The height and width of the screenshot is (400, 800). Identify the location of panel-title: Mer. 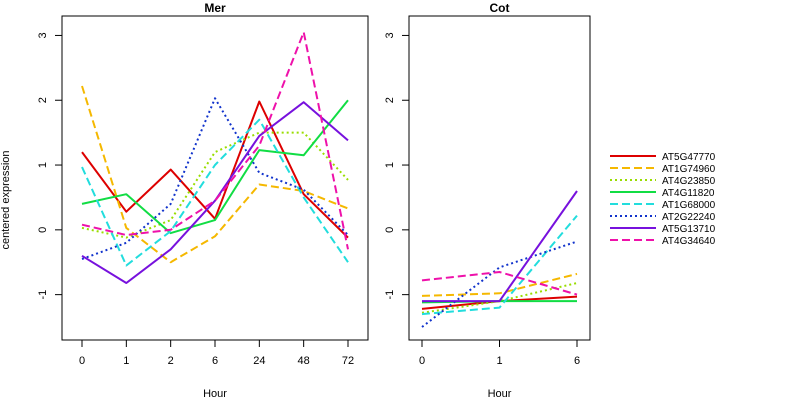
(215, 8).